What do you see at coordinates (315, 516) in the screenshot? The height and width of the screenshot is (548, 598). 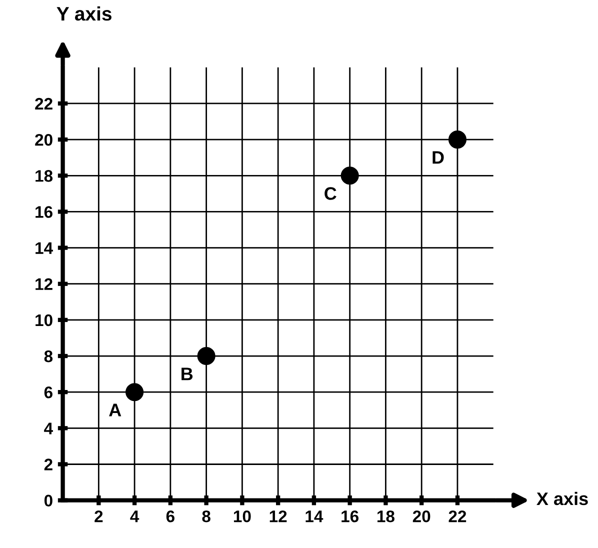 I see `x-tick-label: 14` at bounding box center [315, 516].